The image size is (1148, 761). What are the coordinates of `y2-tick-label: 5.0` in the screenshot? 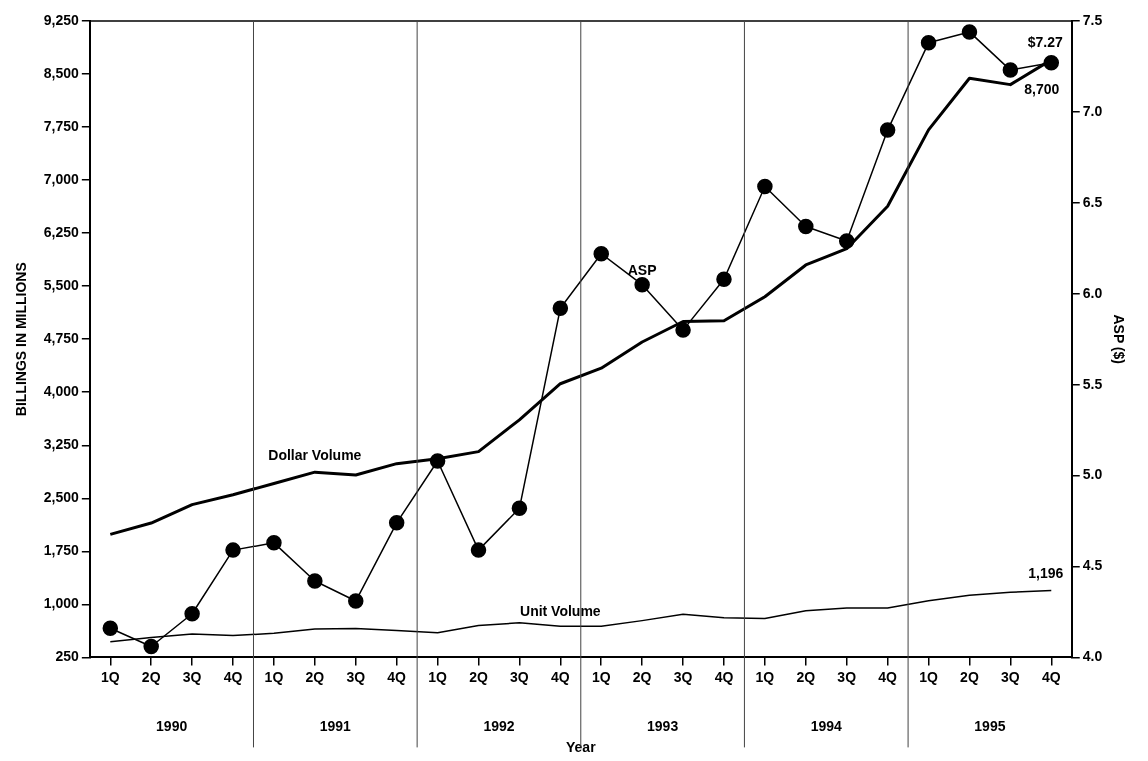 It's located at (1092, 474).